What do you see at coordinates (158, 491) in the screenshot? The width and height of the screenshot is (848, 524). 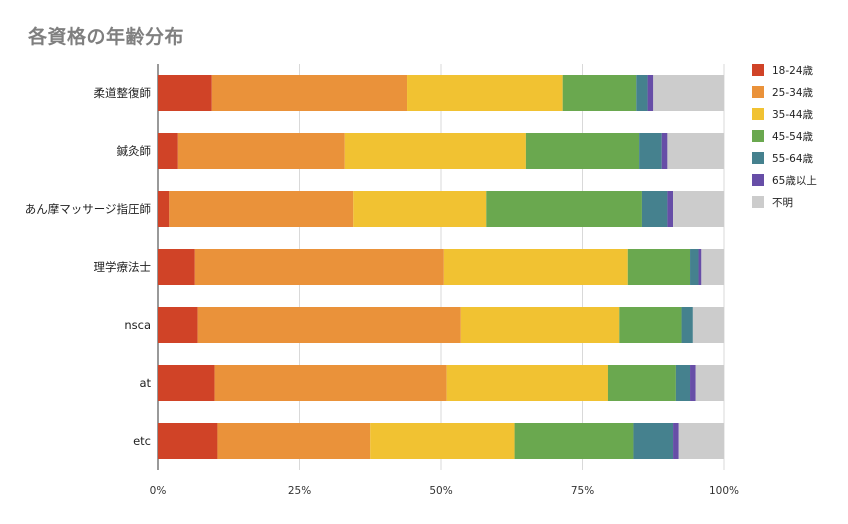 I see `x-tick-label: 0%` at bounding box center [158, 491].